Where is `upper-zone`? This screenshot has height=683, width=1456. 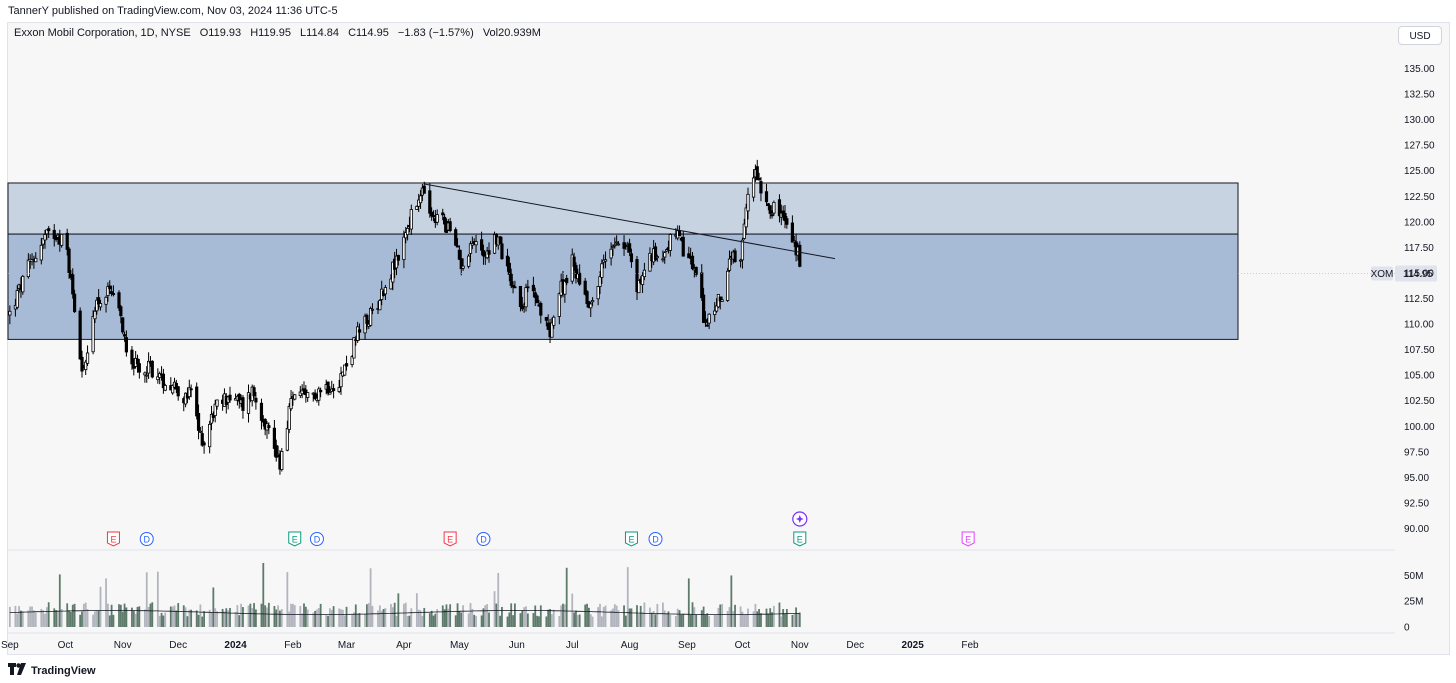 upper-zone is located at coordinates (623, 208).